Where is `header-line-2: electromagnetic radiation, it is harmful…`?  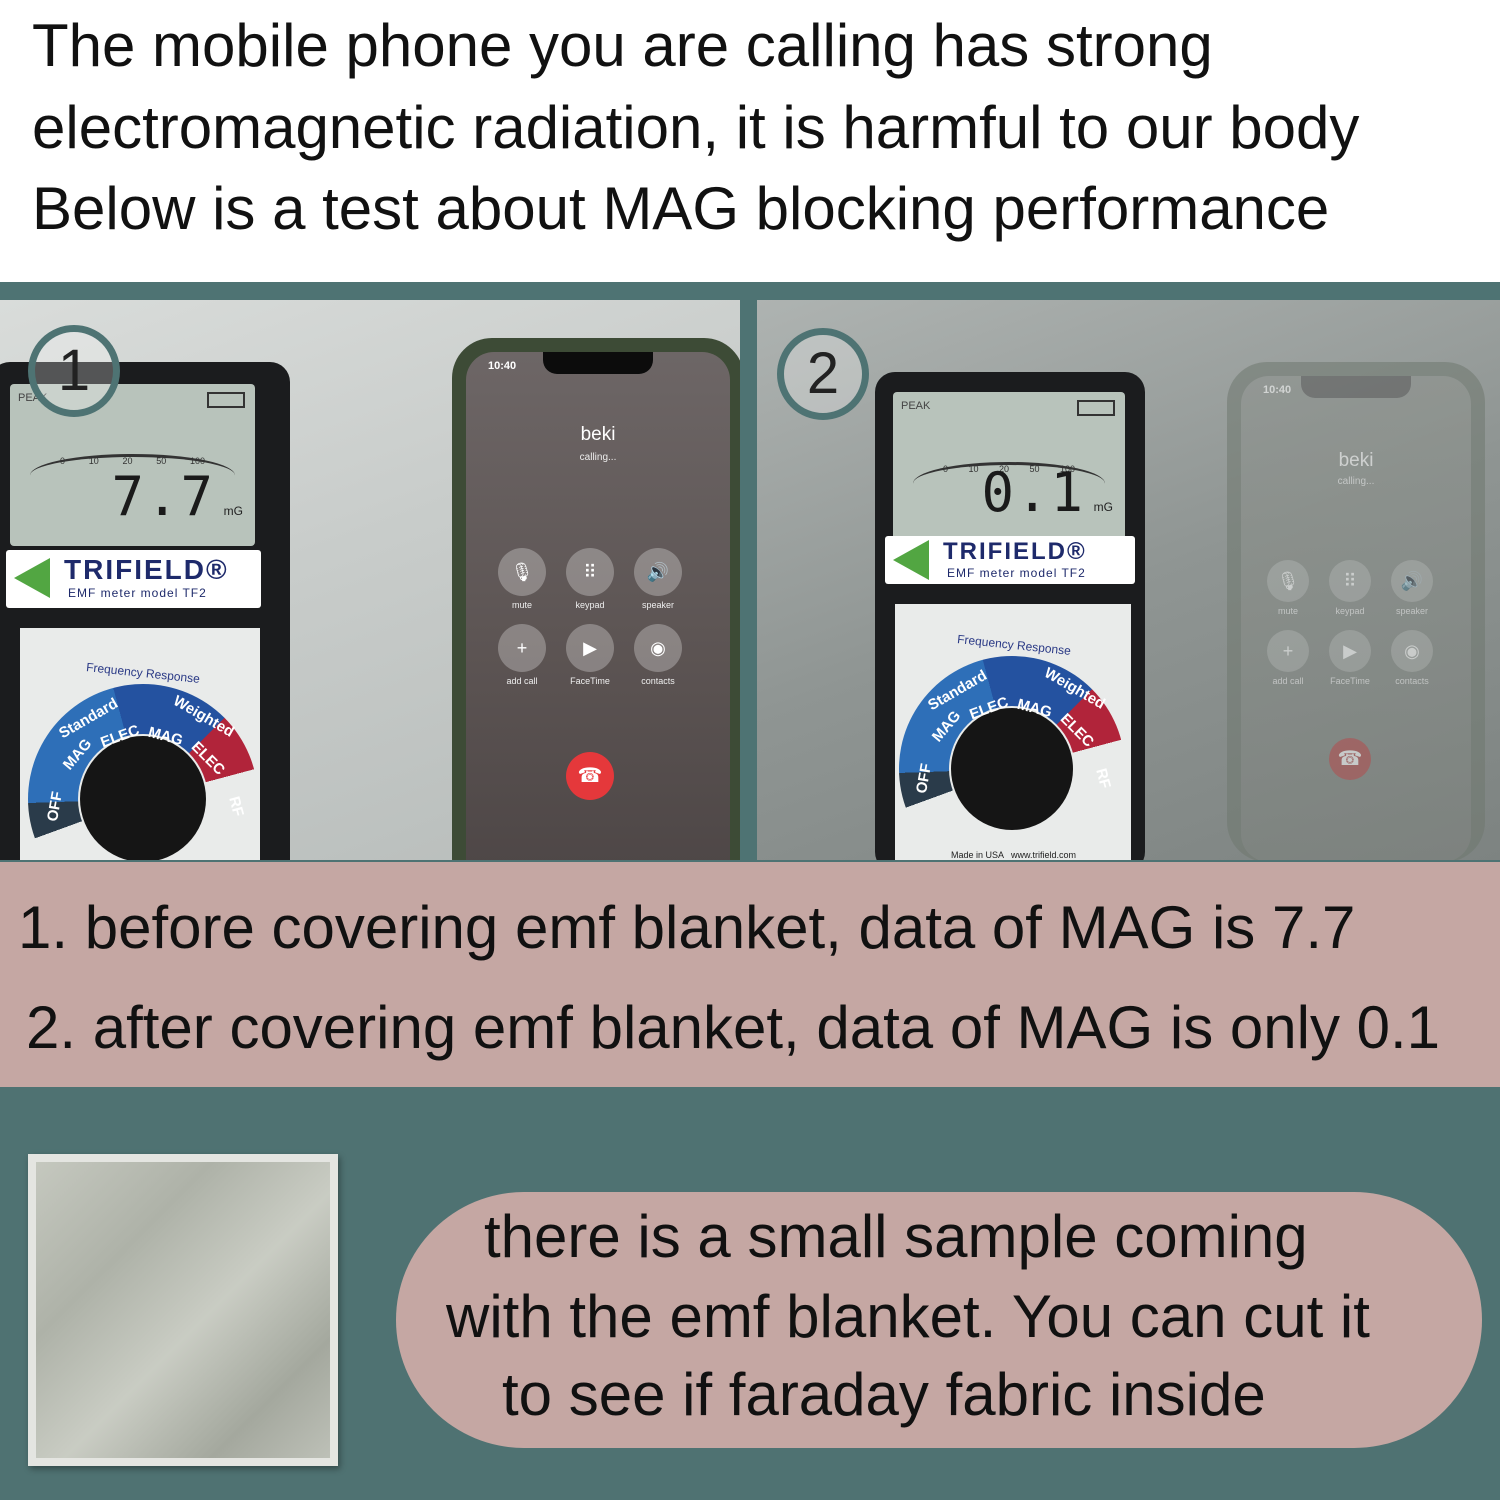 header-line-2: electromagnetic radiation, it is harmful… is located at coordinates (696, 127).